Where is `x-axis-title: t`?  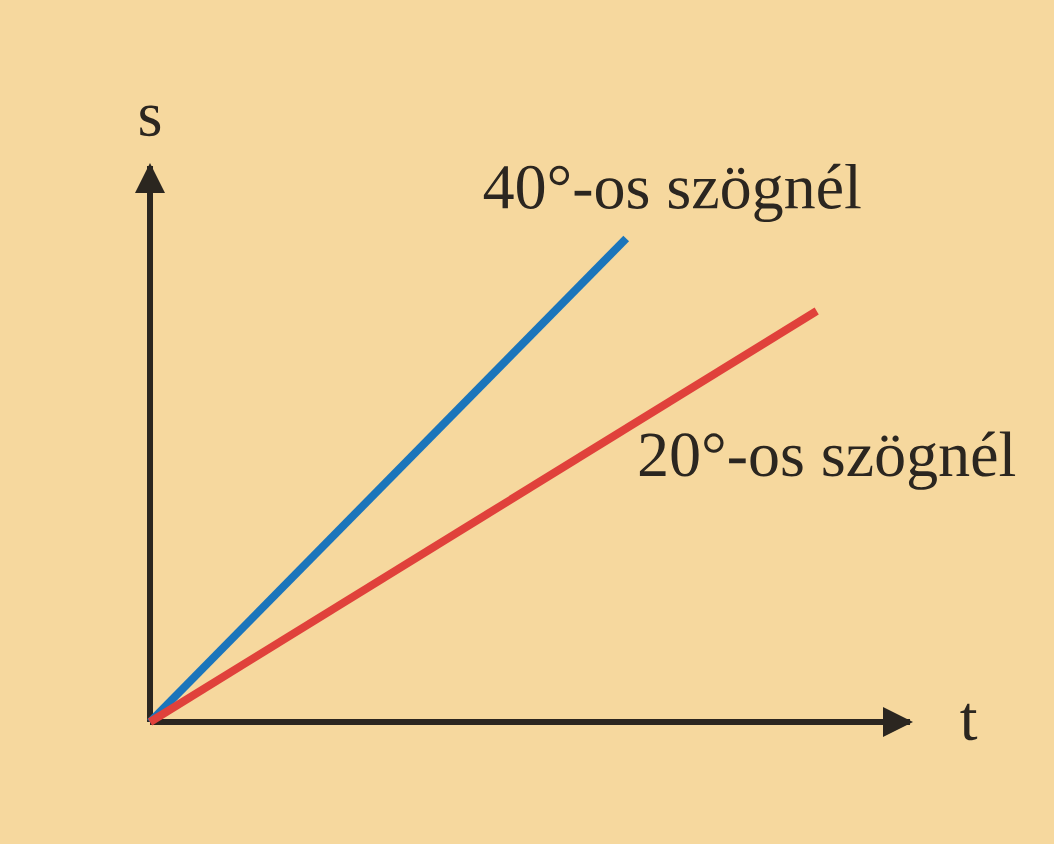
x-axis-title: t is located at coordinates (969, 722).